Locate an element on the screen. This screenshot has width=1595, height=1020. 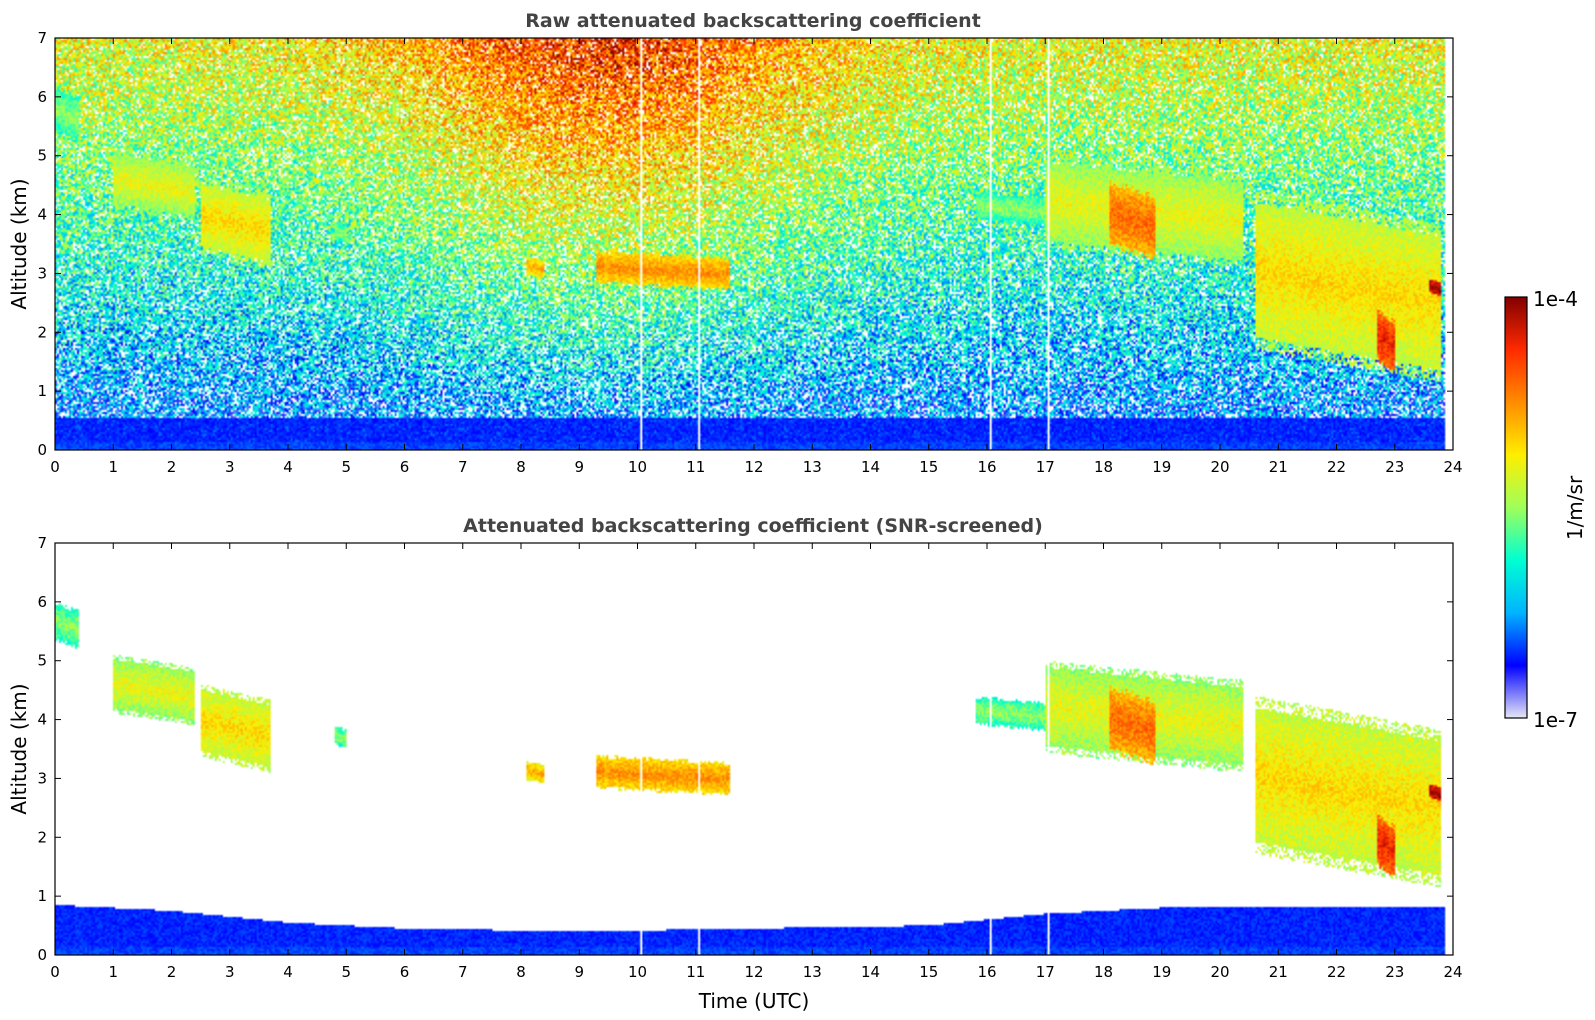
colorbar-unit-label: 1/m/sr is located at coordinates (1575, 507).